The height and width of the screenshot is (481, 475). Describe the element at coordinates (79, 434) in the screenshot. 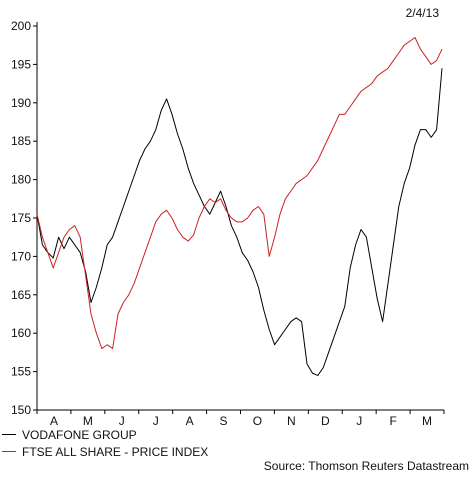

I see `legend-label-vodafone: VODAFONE GROUP` at that location.